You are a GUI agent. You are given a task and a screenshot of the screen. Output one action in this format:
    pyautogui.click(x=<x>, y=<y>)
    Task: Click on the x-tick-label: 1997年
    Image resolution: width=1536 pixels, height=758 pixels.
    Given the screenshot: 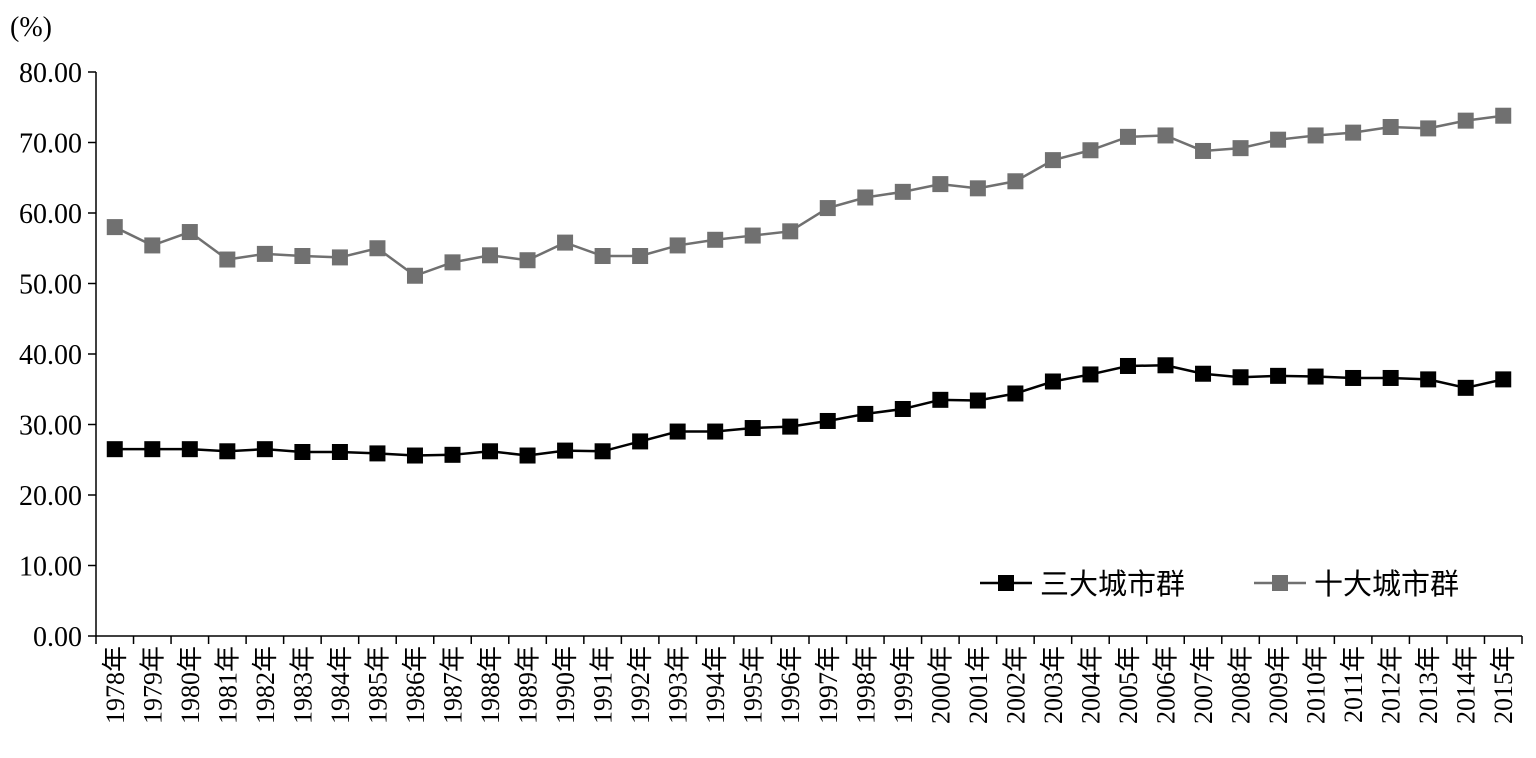 What is the action you would take?
    pyautogui.click(x=828, y=685)
    